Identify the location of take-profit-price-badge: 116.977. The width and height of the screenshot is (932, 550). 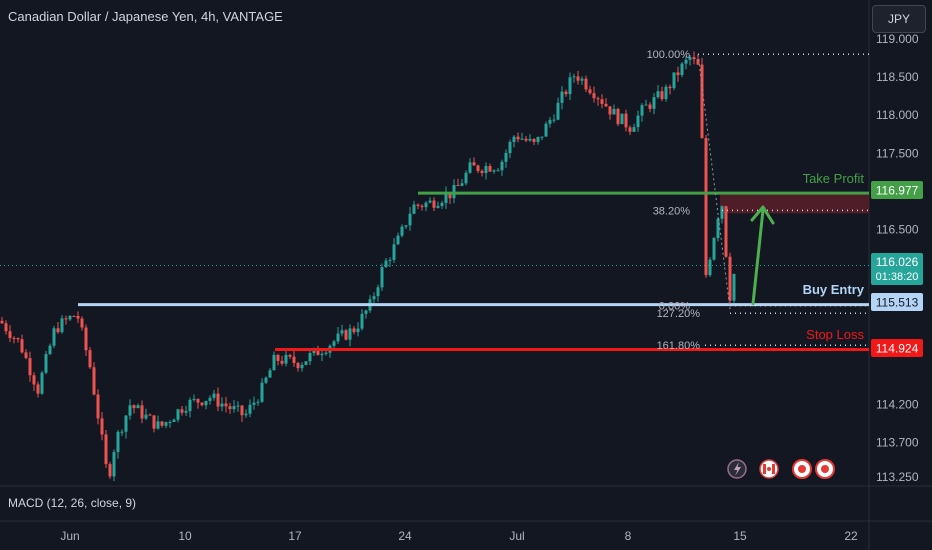
(897, 190).